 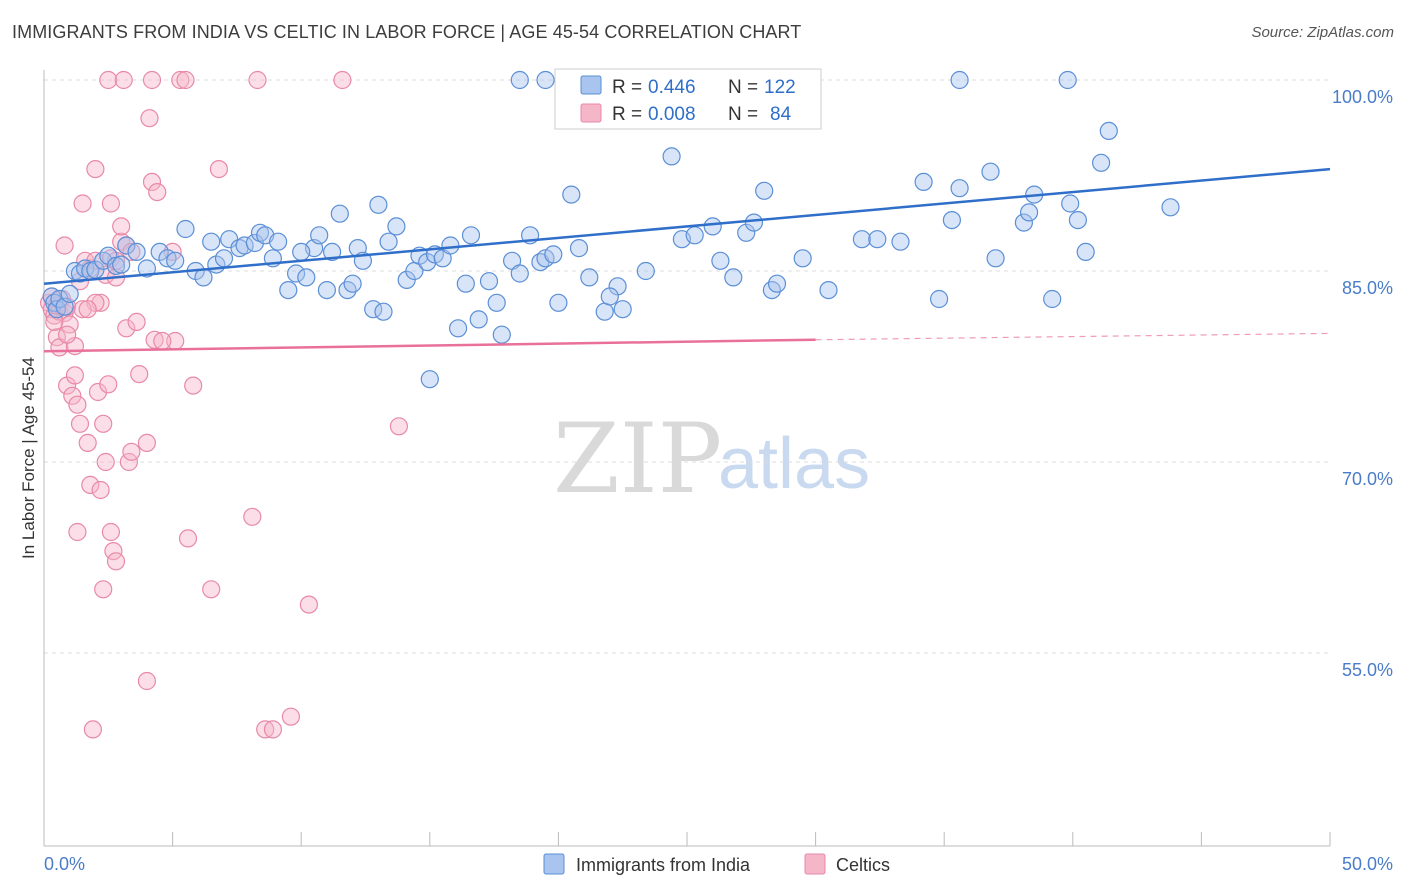 What do you see at coordinates (794, 464) in the screenshot?
I see `watermark-atlas: atlas` at bounding box center [794, 464].